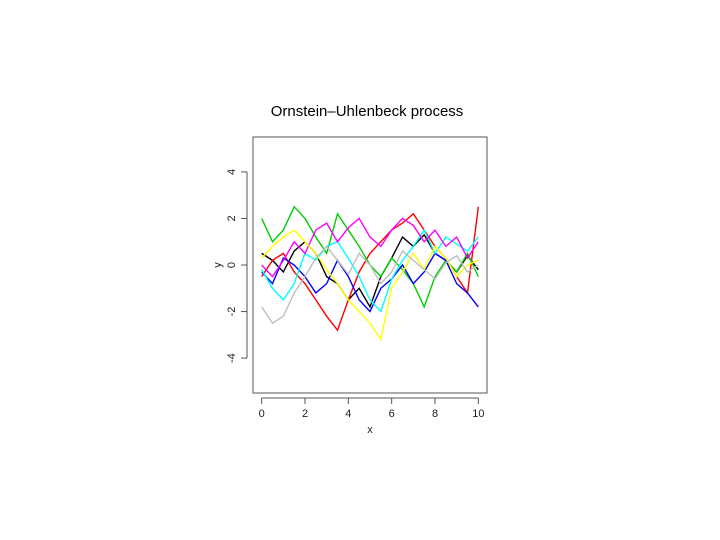 Image resolution: width=720 pixels, height=540 pixels. Describe the element at coordinates (232, 218) in the screenshot. I see `y-tick-label: 2` at that location.